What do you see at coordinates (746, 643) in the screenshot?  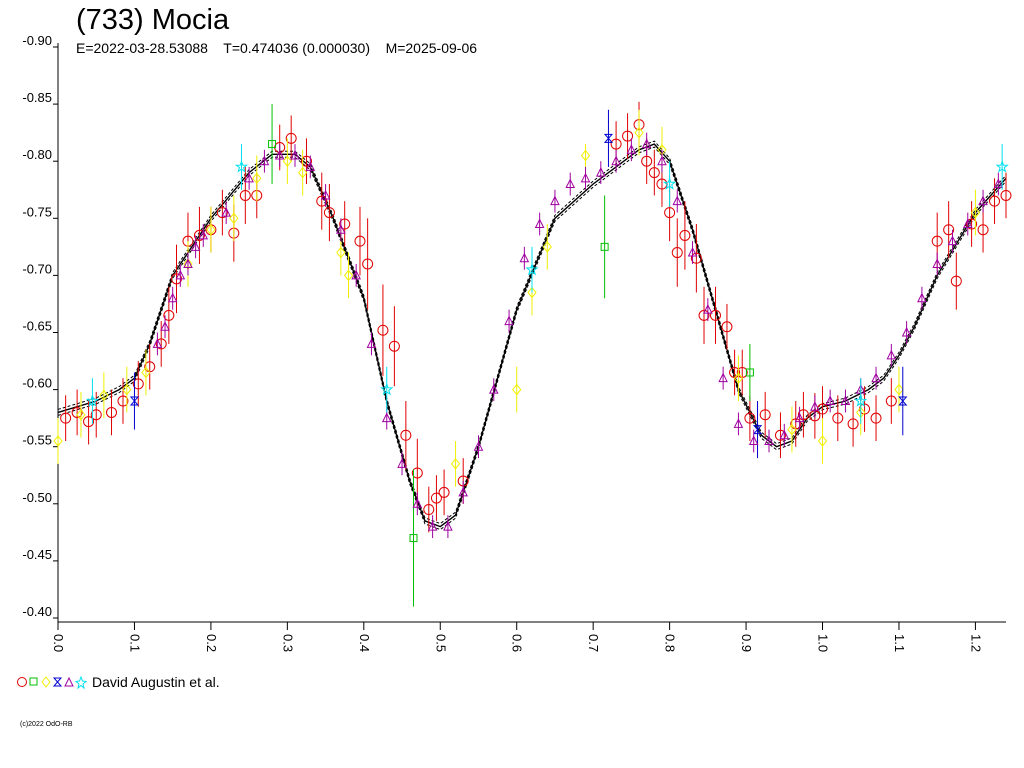 I see `x-tick-label: 0.9` at bounding box center [746, 643].